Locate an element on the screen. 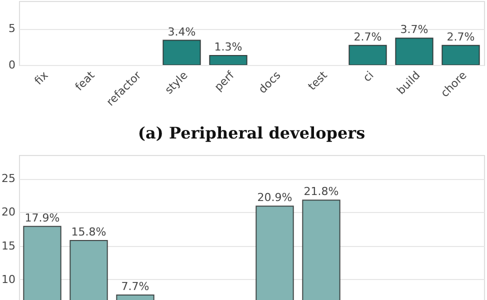  y-tick-label: 5 is located at coordinates (12, 29).